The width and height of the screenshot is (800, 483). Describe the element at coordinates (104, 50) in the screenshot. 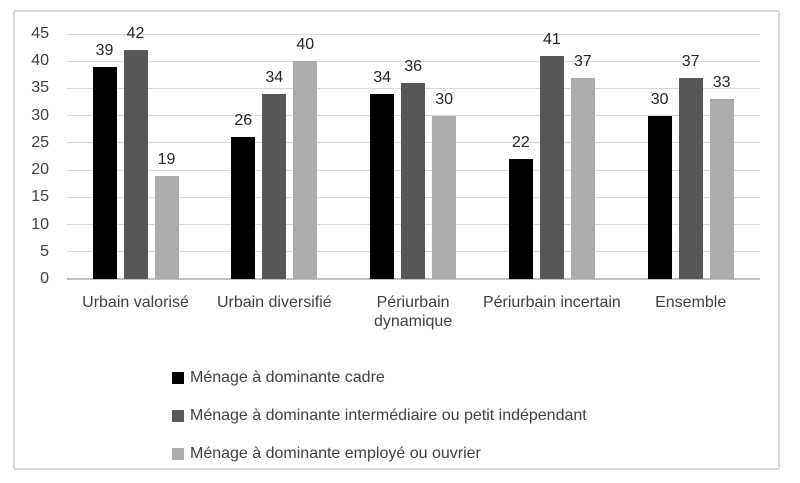

I see `bar-value-label-s0-c0: 39` at that location.